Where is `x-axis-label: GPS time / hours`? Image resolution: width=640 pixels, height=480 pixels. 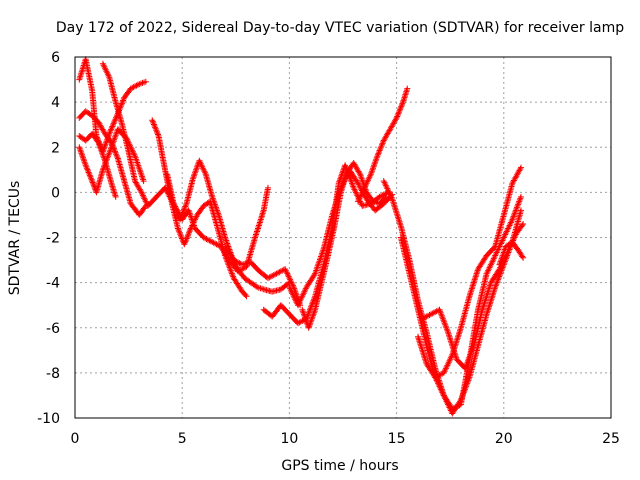 x-axis-label: GPS time / hours is located at coordinates (339, 466).